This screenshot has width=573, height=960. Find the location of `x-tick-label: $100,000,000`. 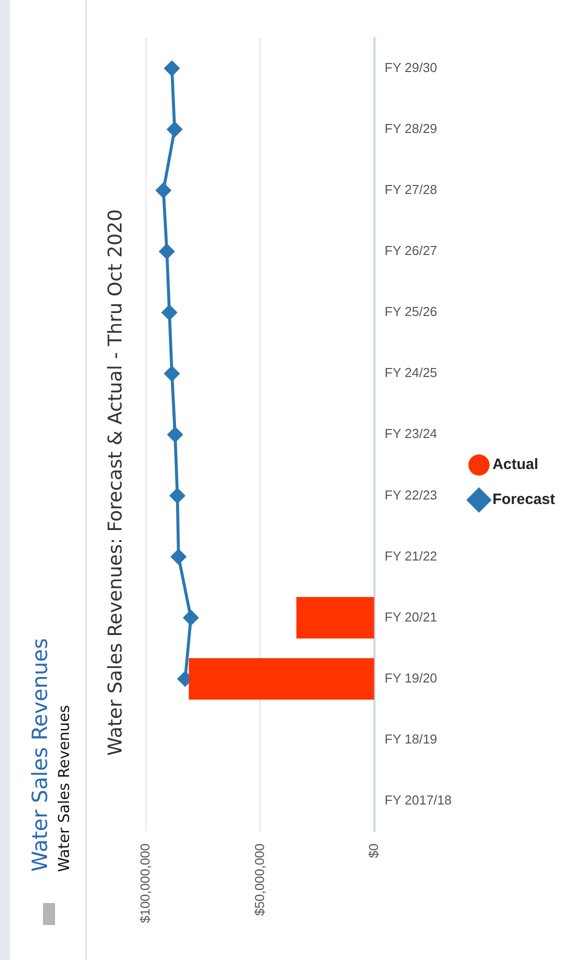

x-tick-label: $100,000,000 is located at coordinates (144, 883).